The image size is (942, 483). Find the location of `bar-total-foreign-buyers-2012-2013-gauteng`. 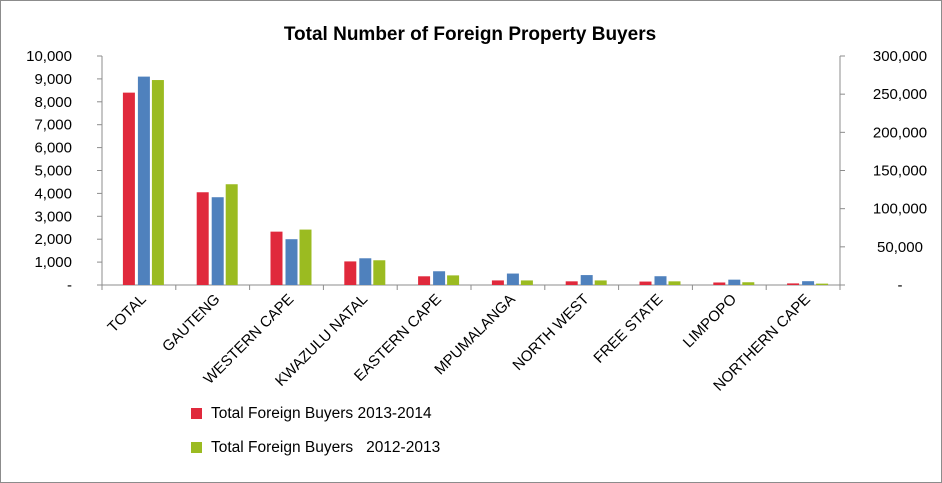

bar-total-foreign-buyers-2012-2013-gauteng is located at coordinates (231, 234).